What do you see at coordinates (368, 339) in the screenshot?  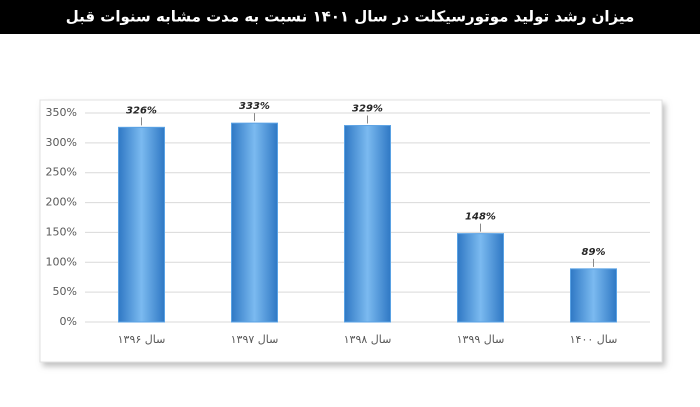 I see `x-tick-label: سال ۱۳۹۸` at bounding box center [368, 339].